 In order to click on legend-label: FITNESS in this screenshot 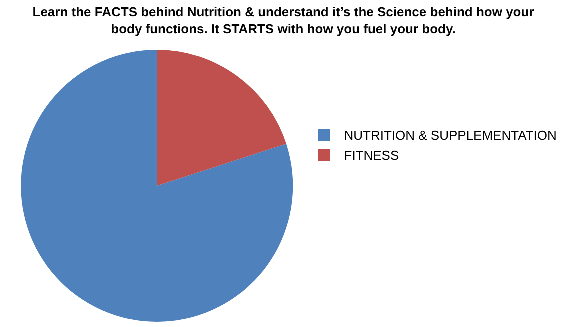, I will do `click(372, 156)`.